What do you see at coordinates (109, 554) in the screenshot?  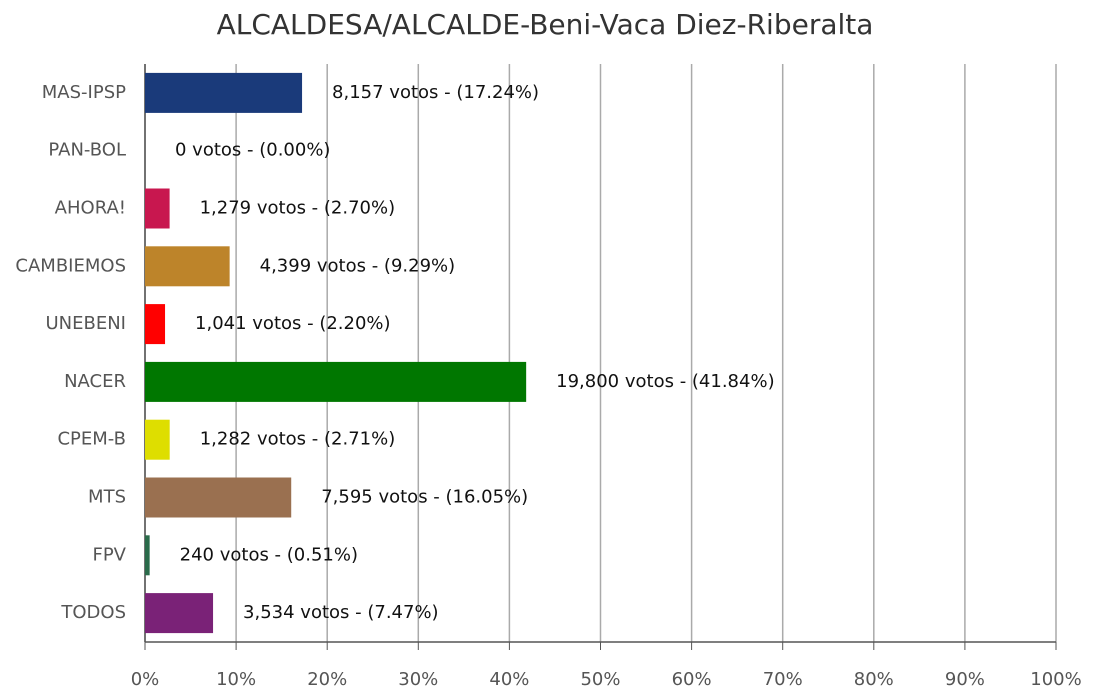 I see `y-tick-label: FPV` at bounding box center [109, 554].